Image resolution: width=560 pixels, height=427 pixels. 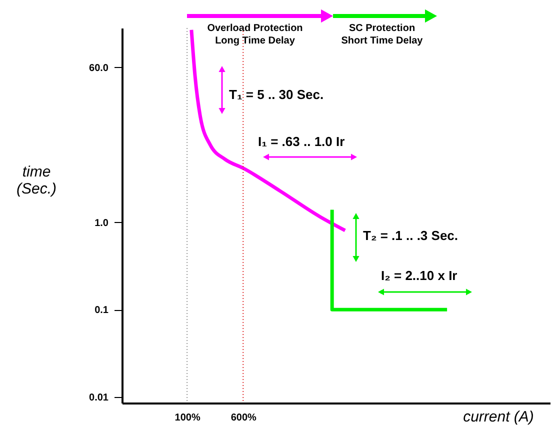 What do you see at coordinates (243, 418) in the screenshot?
I see `x-tick-label: 600%` at bounding box center [243, 418].